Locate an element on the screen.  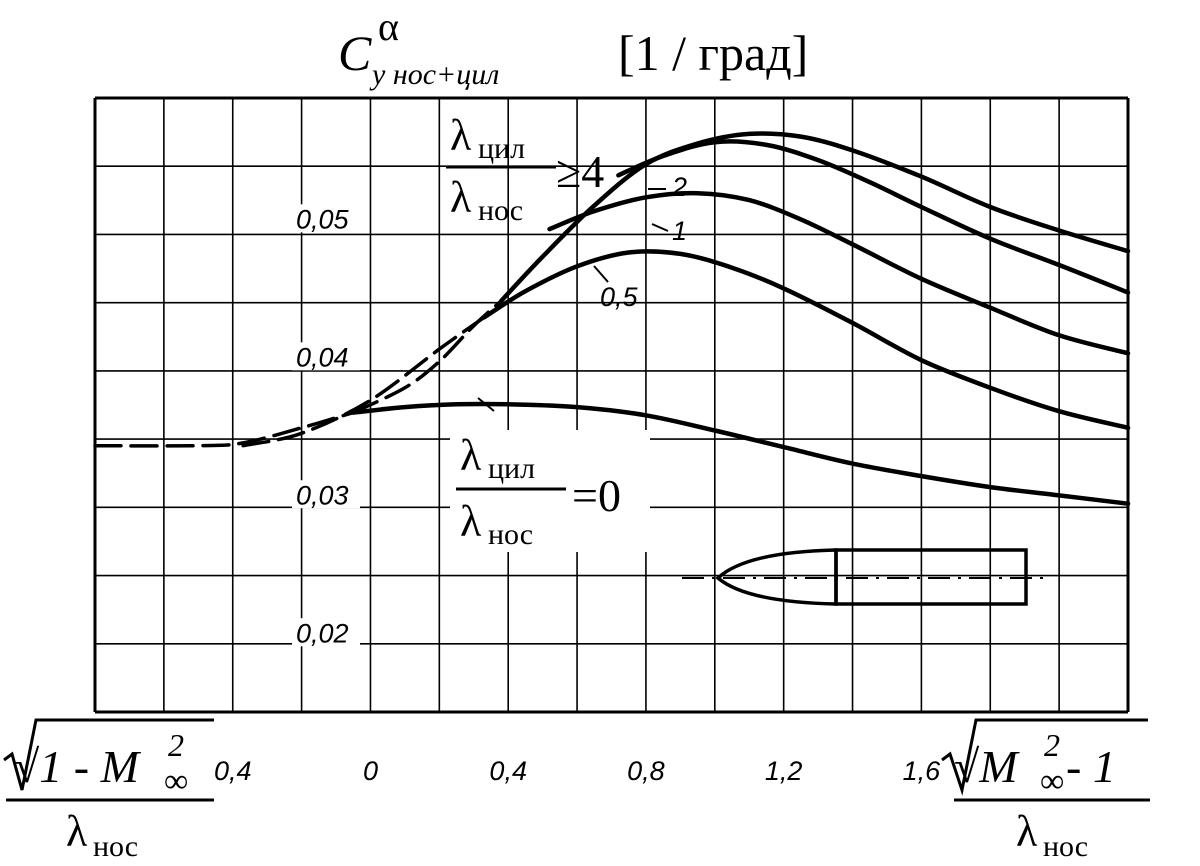
curve-label-2: 2 is located at coordinates (679, 187).